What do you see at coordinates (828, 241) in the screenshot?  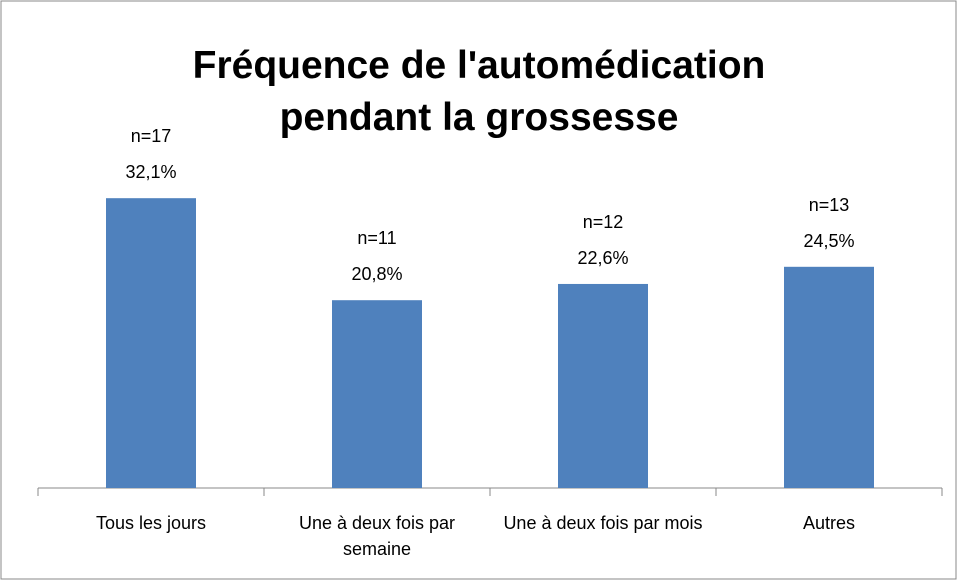 I see `value-label: 24,5%` at bounding box center [828, 241].